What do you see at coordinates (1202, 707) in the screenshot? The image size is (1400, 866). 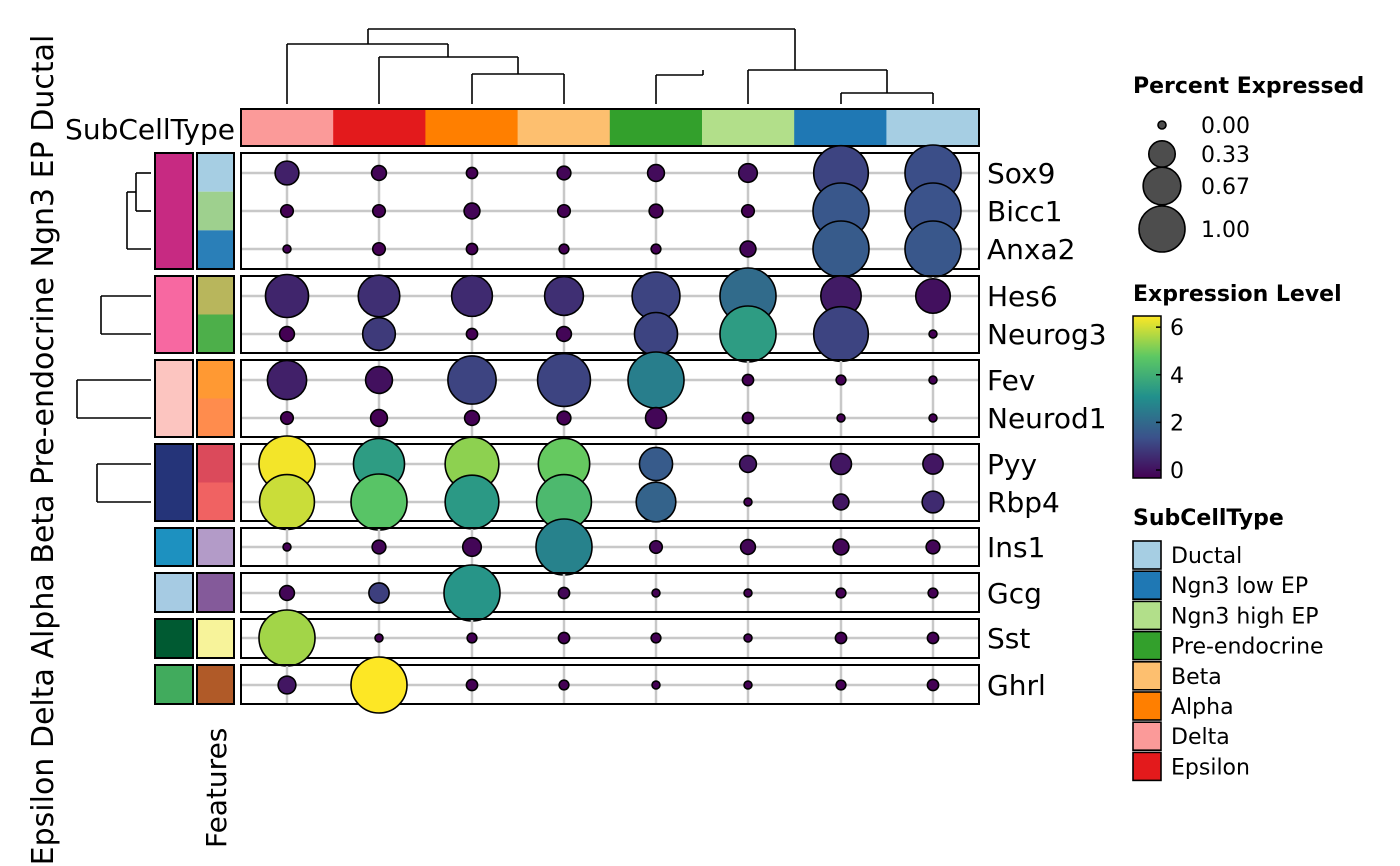 I see `subcelltype-legend-label-alpha: Alpha` at bounding box center [1202, 707].